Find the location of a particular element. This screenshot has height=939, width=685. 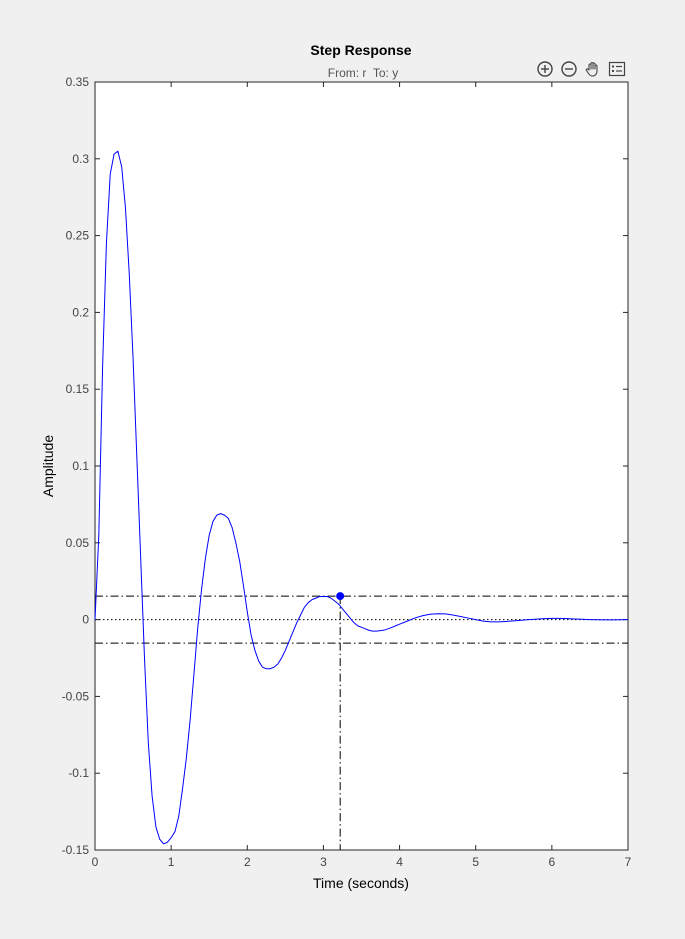

y-tick-label: 0.05 is located at coordinates (78, 543).